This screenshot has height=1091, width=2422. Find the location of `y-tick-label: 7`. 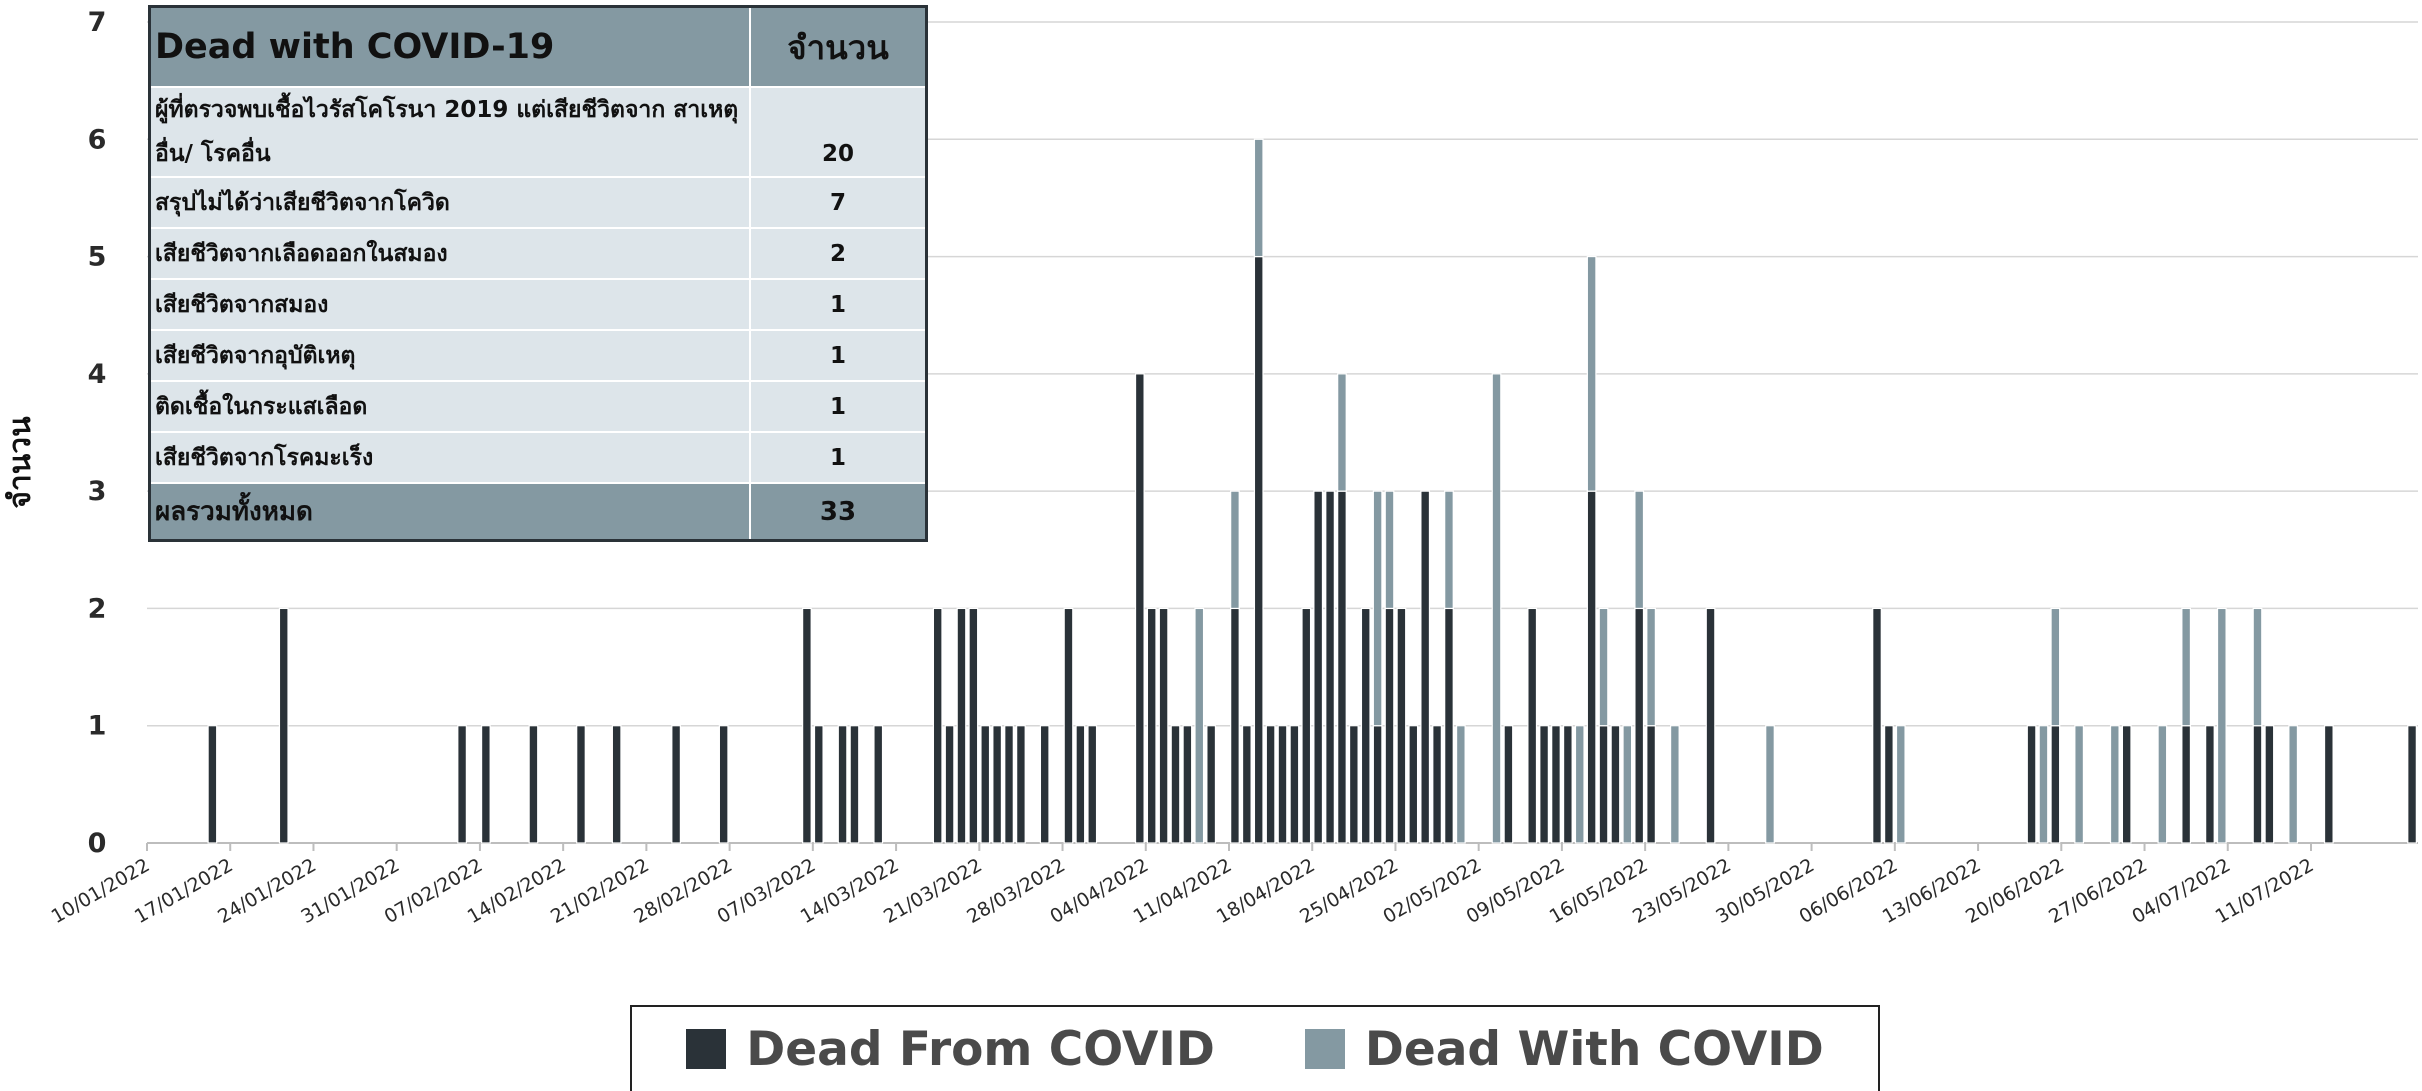

y-tick-label: 7 is located at coordinates (97, 22).